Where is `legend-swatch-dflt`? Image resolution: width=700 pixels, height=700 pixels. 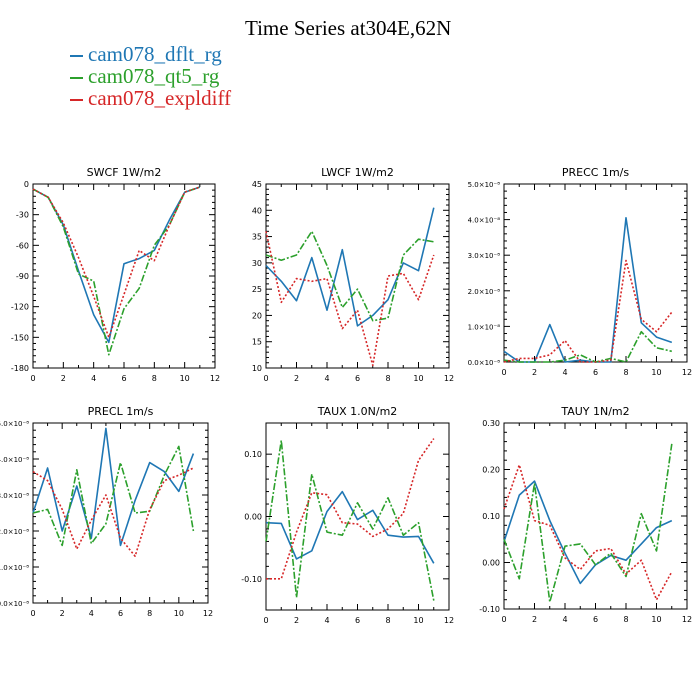 legend-swatch-dflt is located at coordinates (76, 56).